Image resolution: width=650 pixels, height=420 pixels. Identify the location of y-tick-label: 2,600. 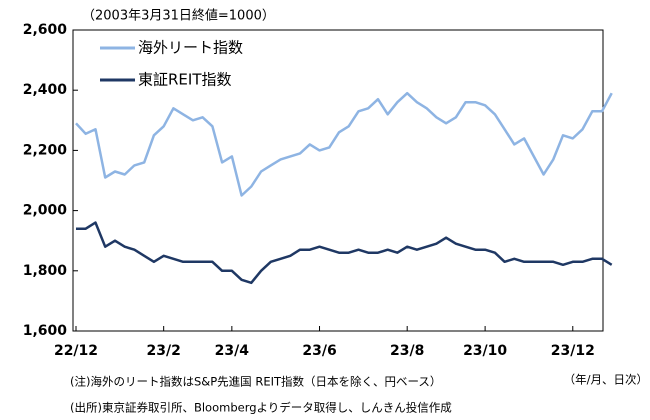
(45, 30).